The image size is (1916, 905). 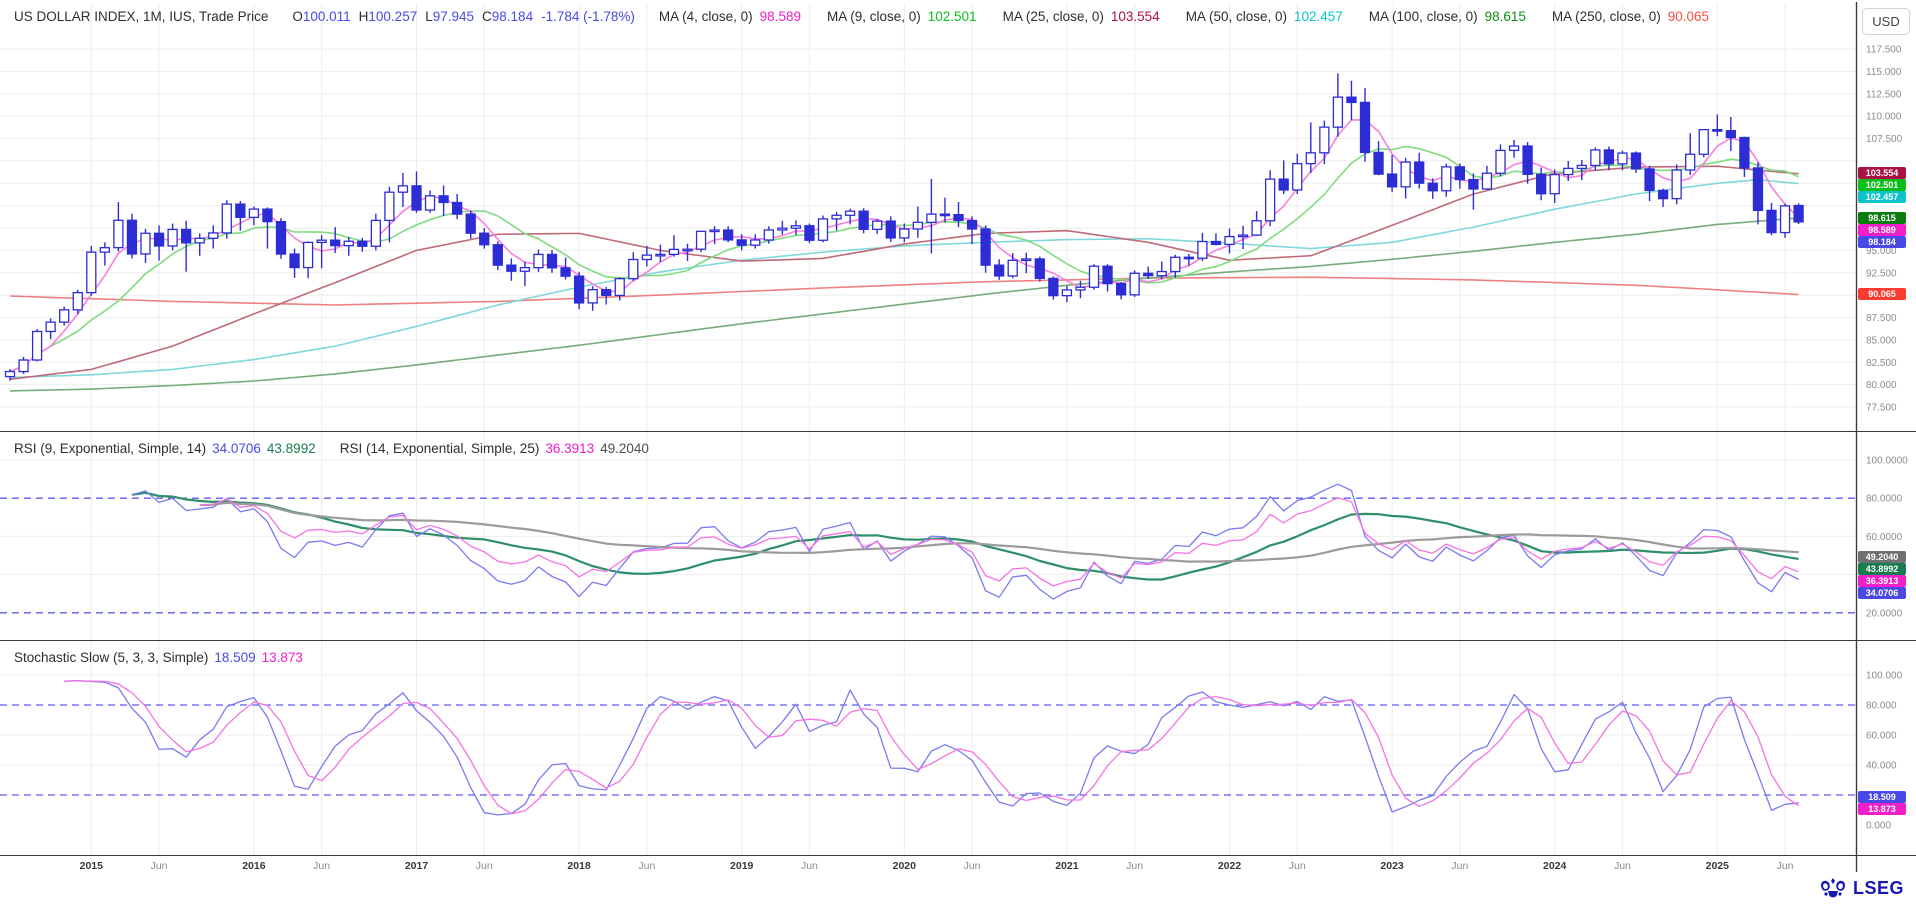 I want to click on svg-text: 2020, so click(x=905, y=866).